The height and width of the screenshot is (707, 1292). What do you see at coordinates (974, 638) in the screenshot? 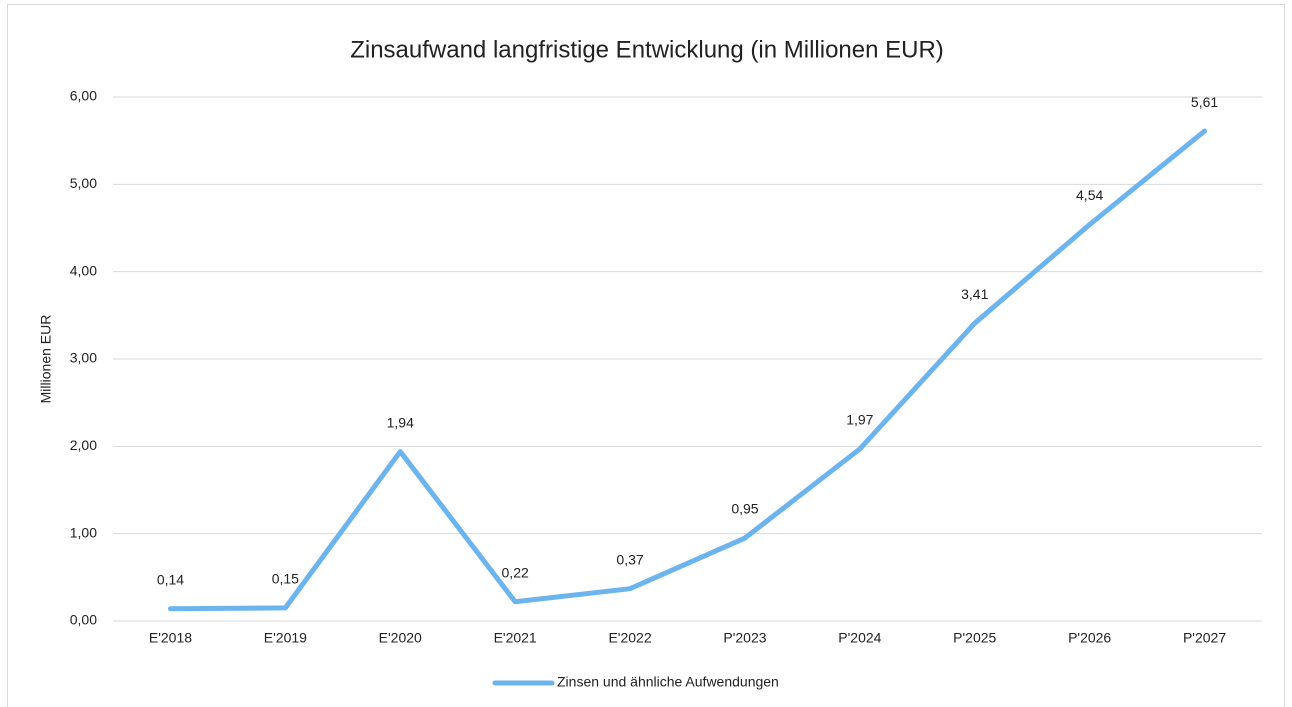
I see `x-tick-label: P'2025` at bounding box center [974, 638].